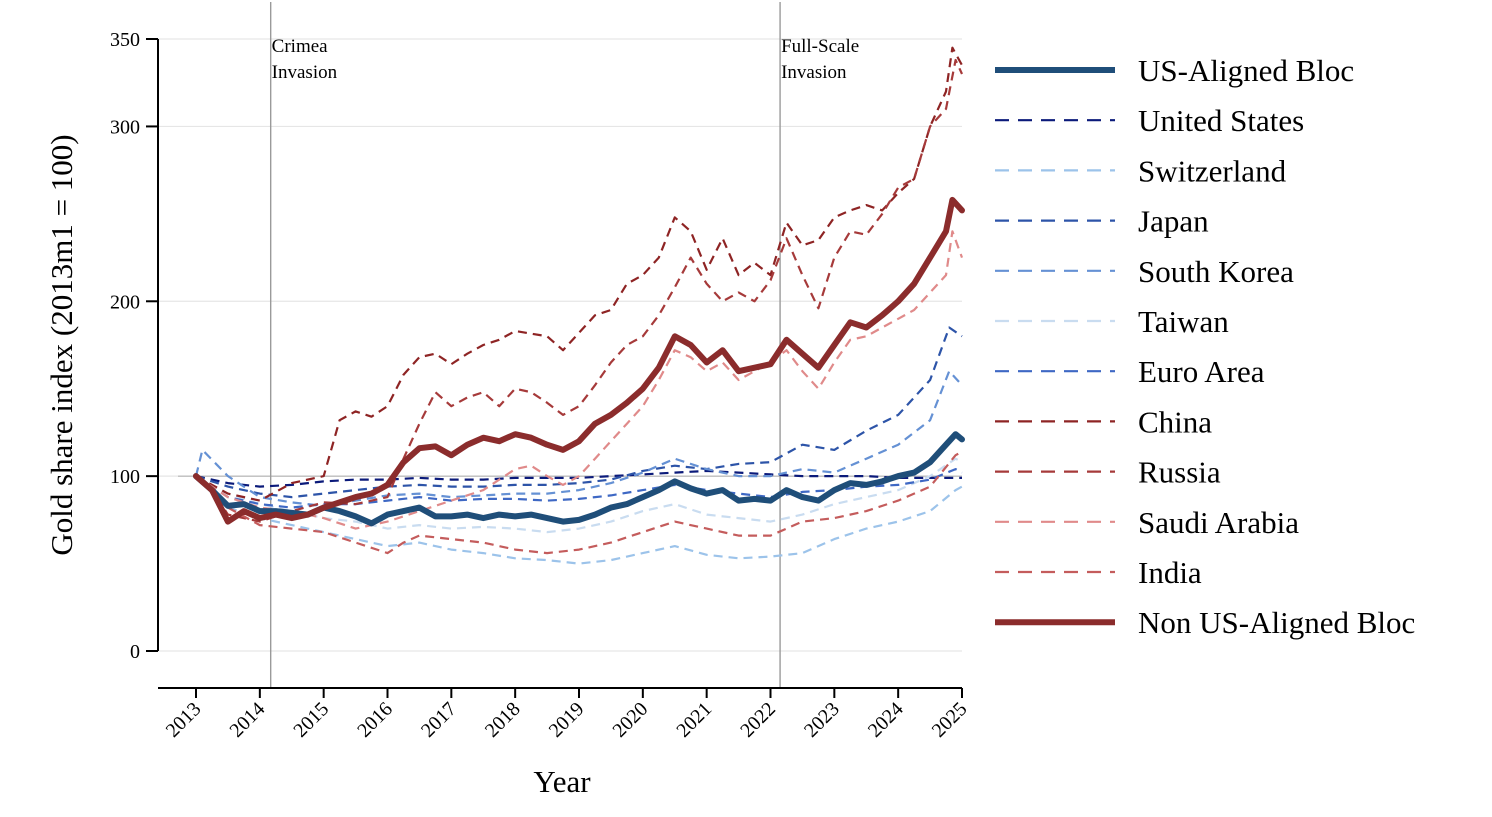  What do you see at coordinates (950, 720) in the screenshot?
I see `x-tick-label: 2025` at bounding box center [950, 720].